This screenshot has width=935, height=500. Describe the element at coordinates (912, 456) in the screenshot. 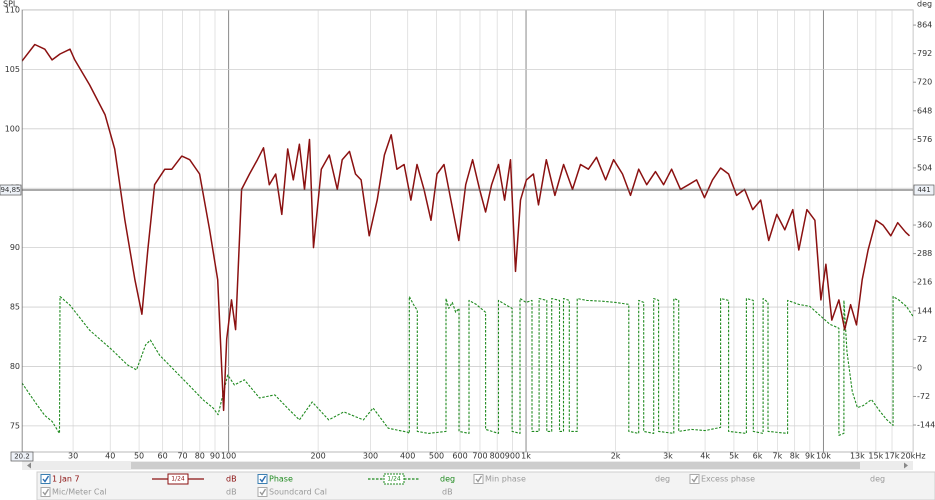

I see `x-tick-label: 20kHz` at that location.